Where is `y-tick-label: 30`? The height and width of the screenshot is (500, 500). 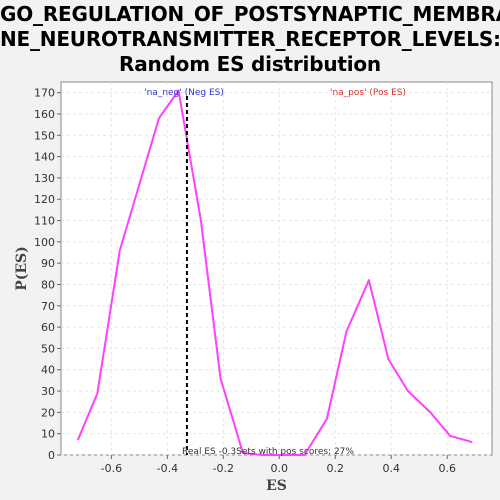 y-tick-label: 30 is located at coordinates (48, 391).